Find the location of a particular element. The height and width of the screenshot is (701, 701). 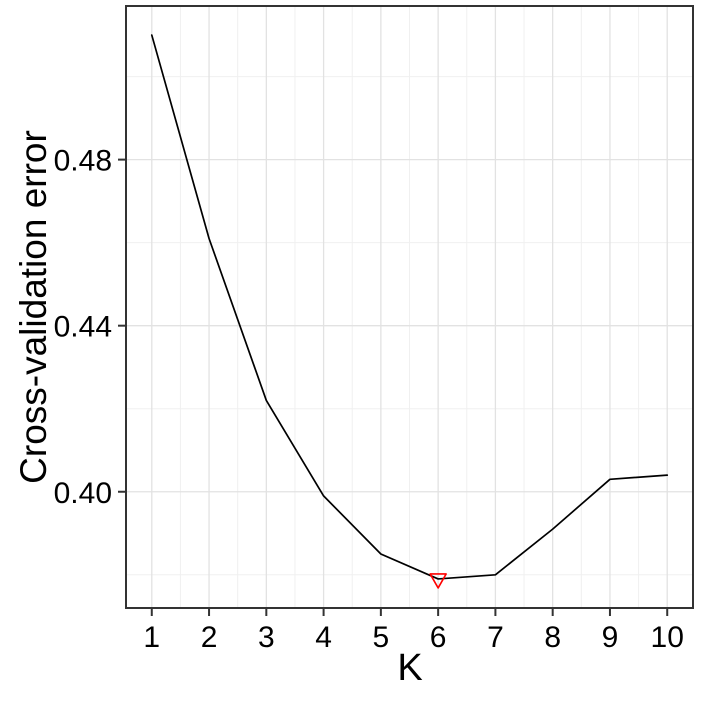

x-axis-title-text: K is located at coordinates (410, 668).